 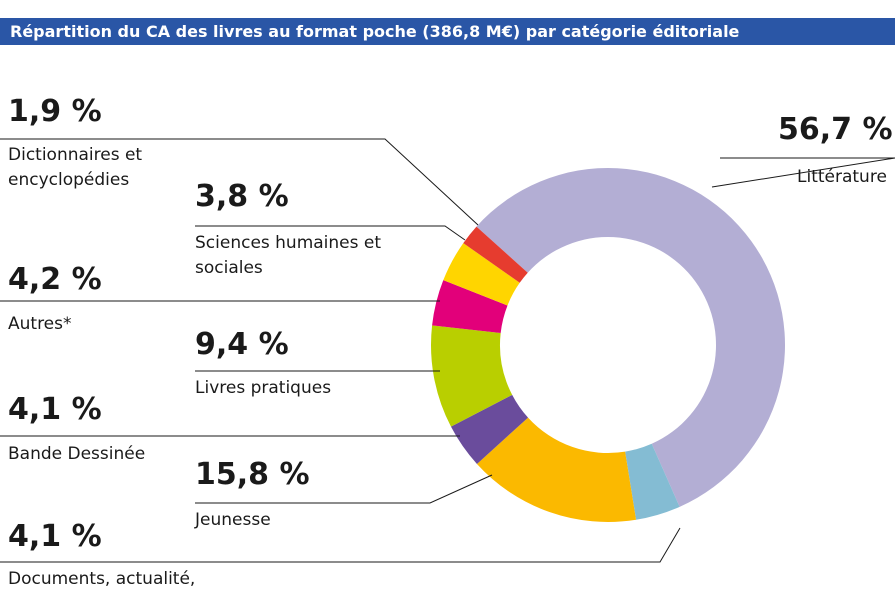 What do you see at coordinates (252, 474) in the screenshot?
I see `value-label: 15,8 %` at bounding box center [252, 474].